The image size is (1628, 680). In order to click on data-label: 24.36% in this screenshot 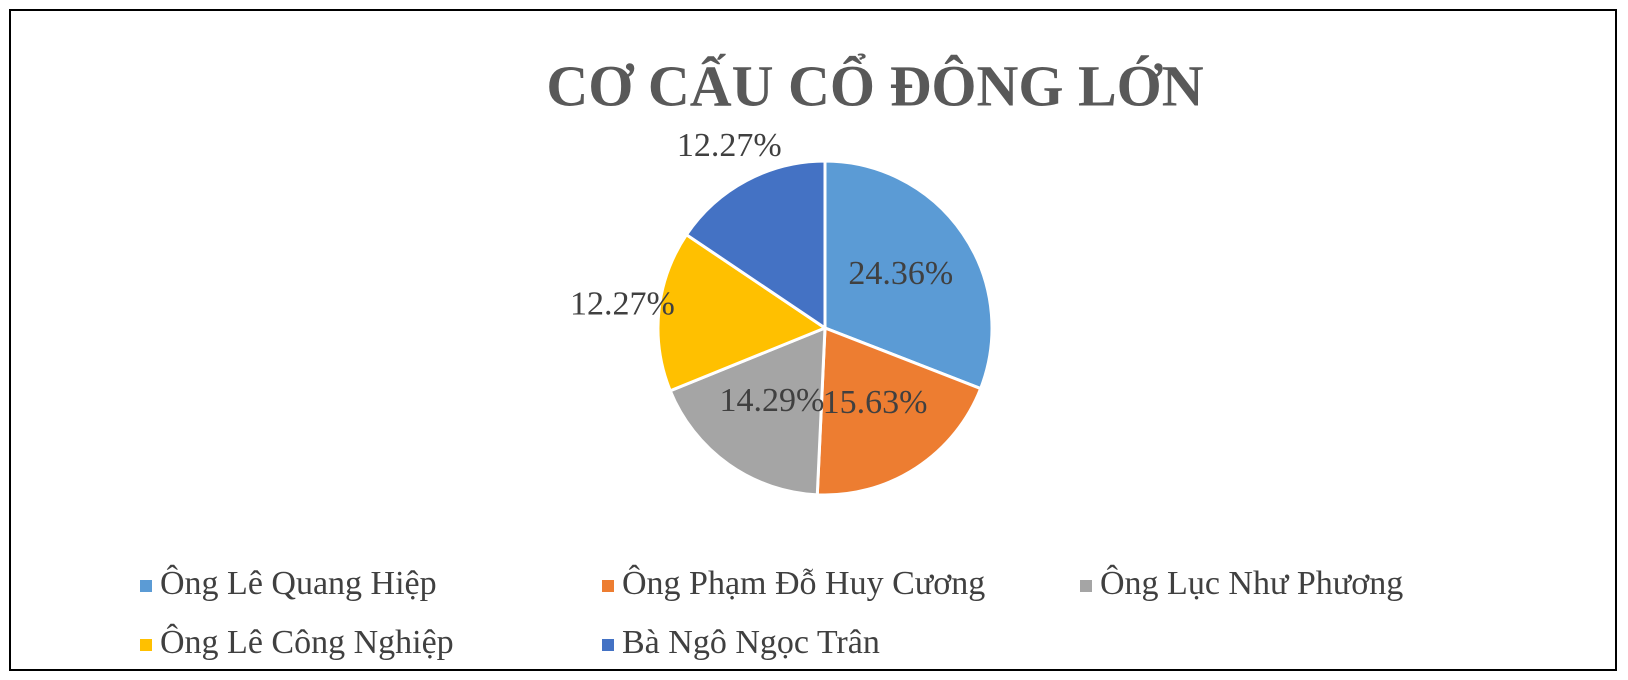, I will do `click(900, 273)`.